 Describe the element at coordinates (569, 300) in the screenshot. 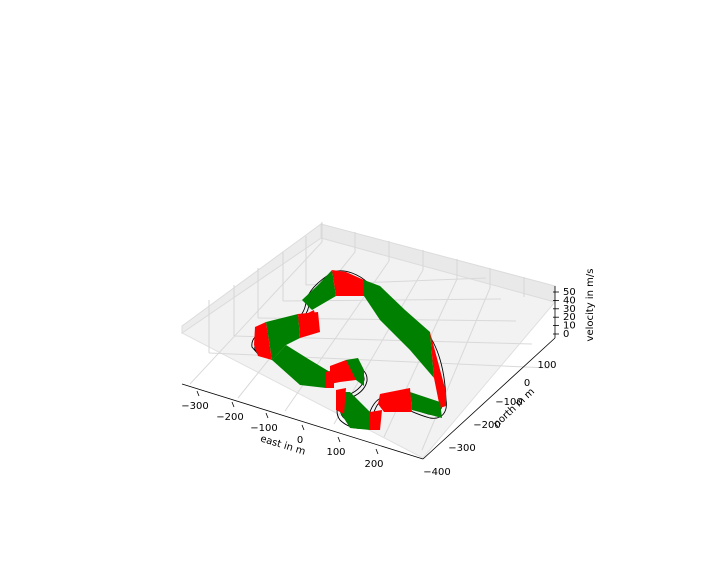

I see `z-tick-label: 40` at that location.